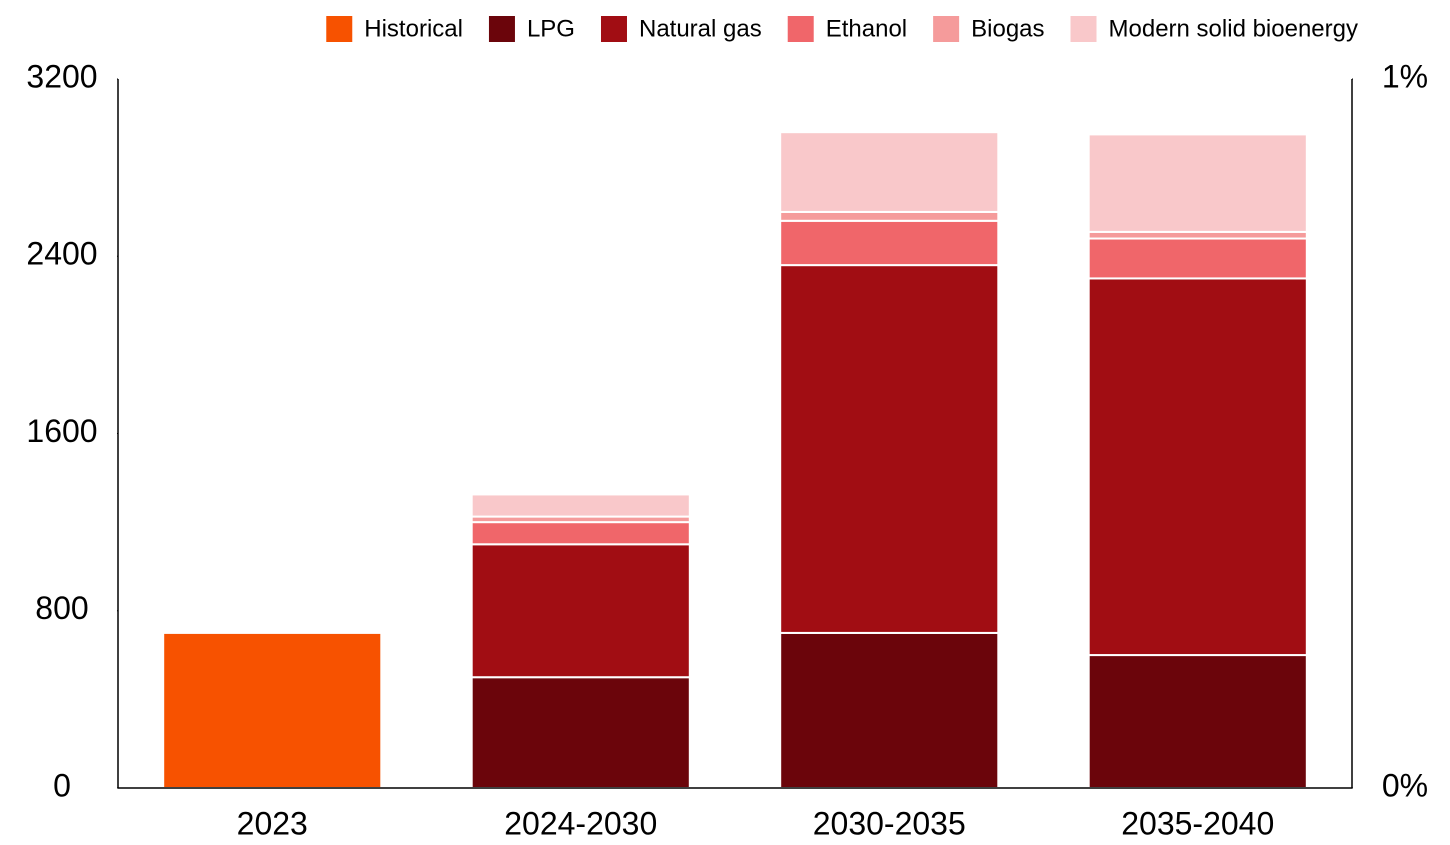 The image size is (1450, 845). I want to click on legend-item: Ethanol, so click(847, 28).